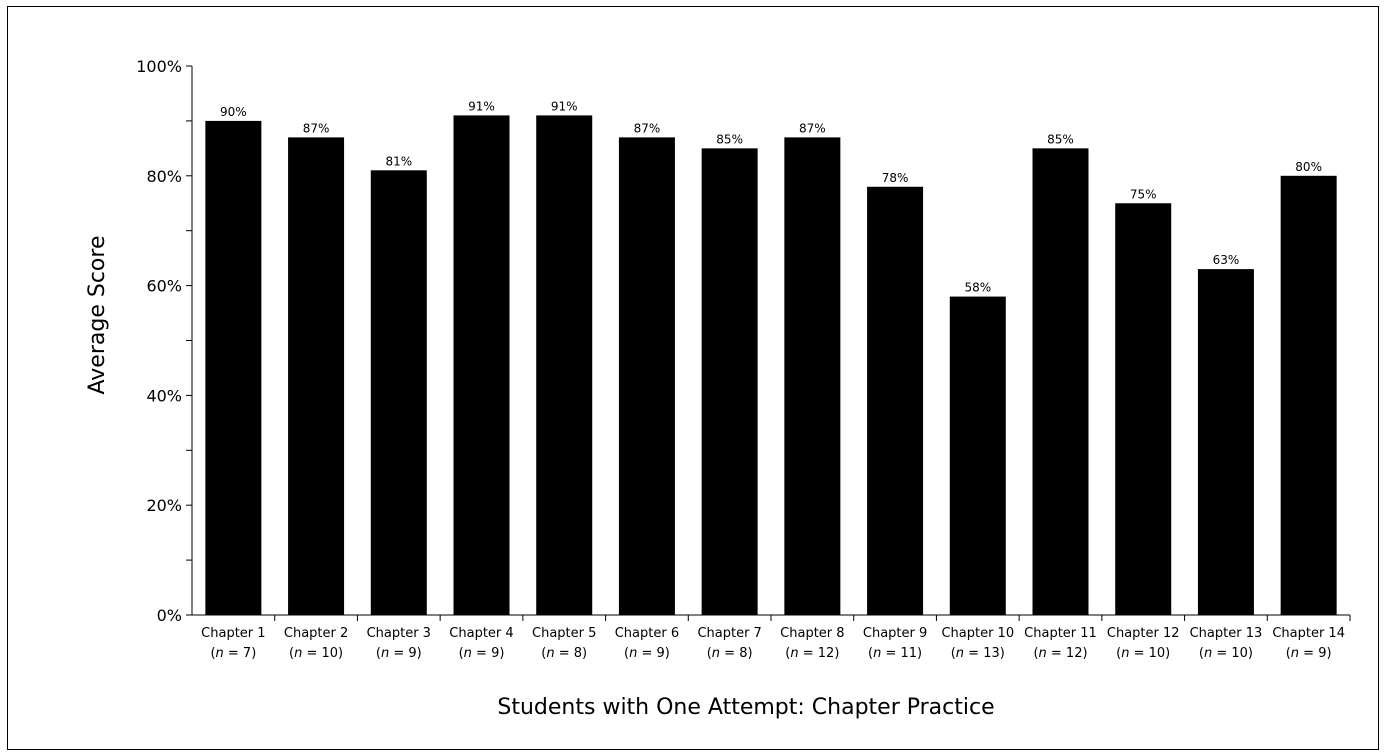  What do you see at coordinates (977, 288) in the screenshot?
I see `bar-value-label: 58%` at bounding box center [977, 288].